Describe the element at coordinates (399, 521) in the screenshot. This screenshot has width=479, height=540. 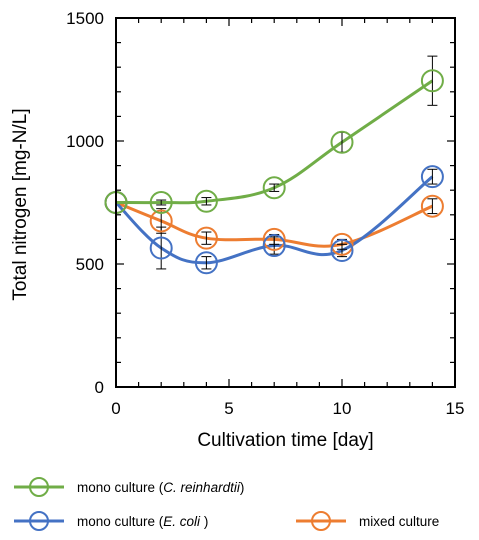
I see `legend-label: mixed culture` at that location.